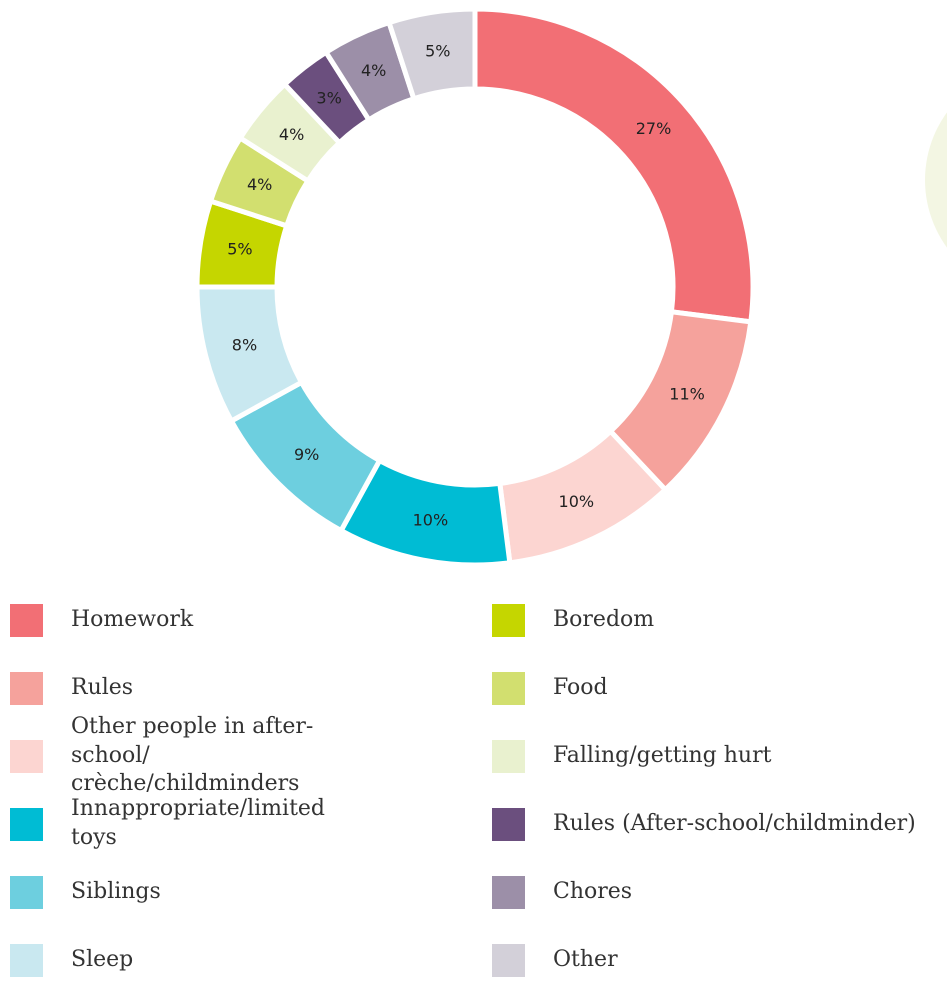 The height and width of the screenshot is (990, 947). Describe the element at coordinates (654, 128) in the screenshot. I see `data-label: 27%` at that location.